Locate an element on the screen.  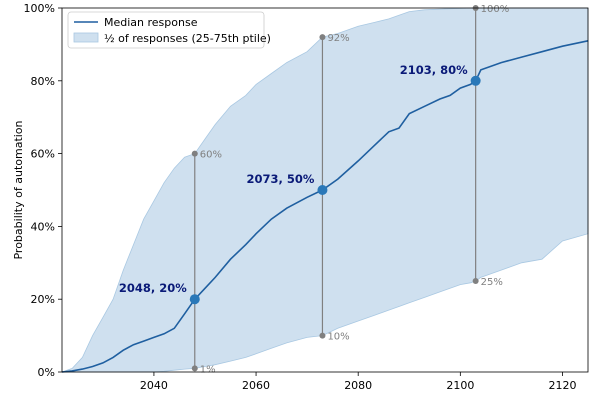
range-low-label-1: 10% is located at coordinates (338, 337).